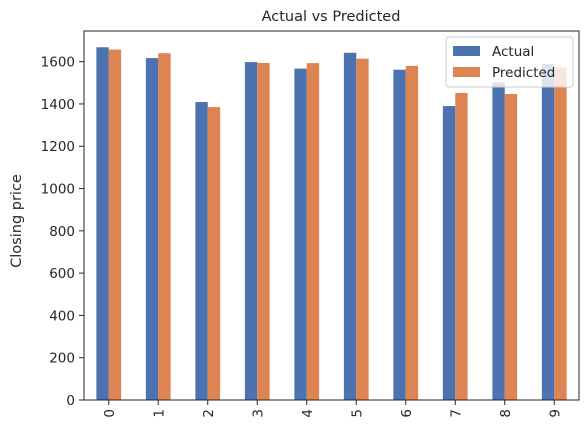 This screenshot has height=432, width=588. Describe the element at coordinates (209, 413) in the screenshot. I see `x-tick-label: 2` at that location.